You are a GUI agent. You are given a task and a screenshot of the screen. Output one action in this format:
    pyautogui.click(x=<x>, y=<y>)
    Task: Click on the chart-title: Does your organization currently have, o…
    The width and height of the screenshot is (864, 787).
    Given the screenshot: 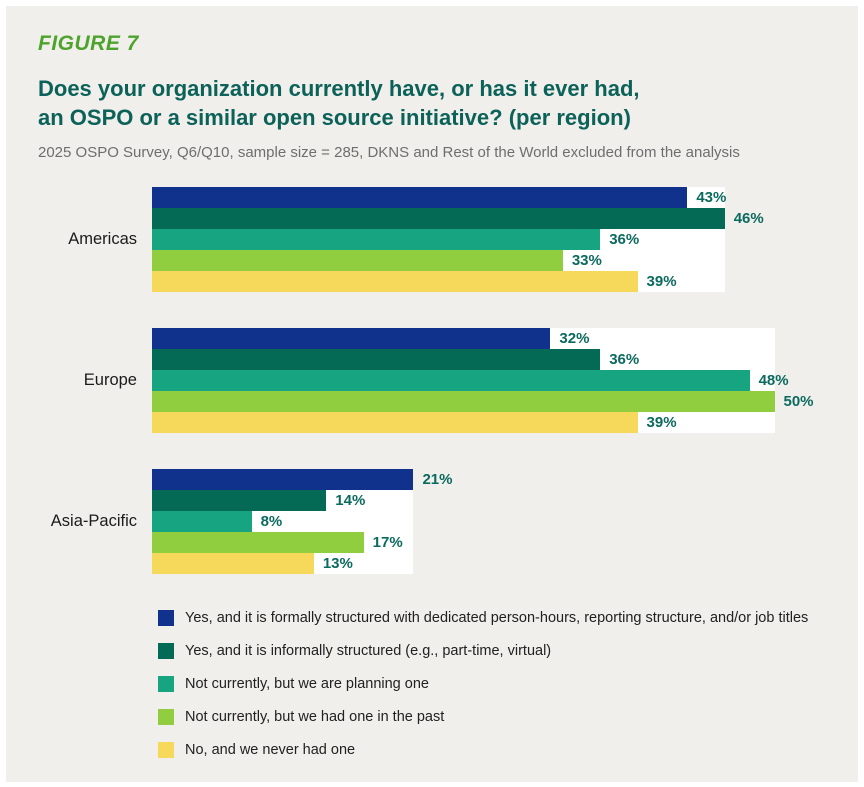 What is the action you would take?
    pyautogui.click(x=432, y=103)
    